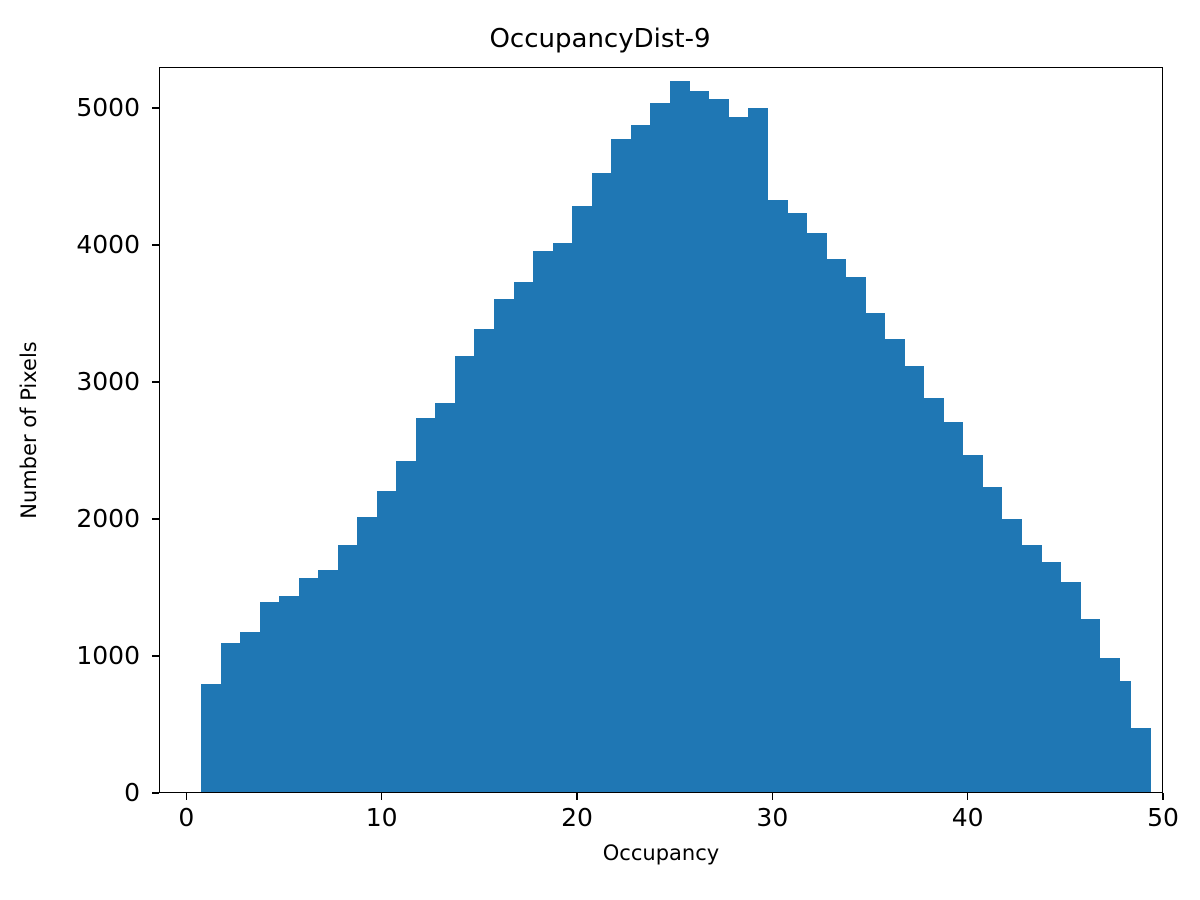 This screenshot has height=900, width=1200. What do you see at coordinates (661, 853) in the screenshot?
I see `x-axis-label: Occupancy` at bounding box center [661, 853].